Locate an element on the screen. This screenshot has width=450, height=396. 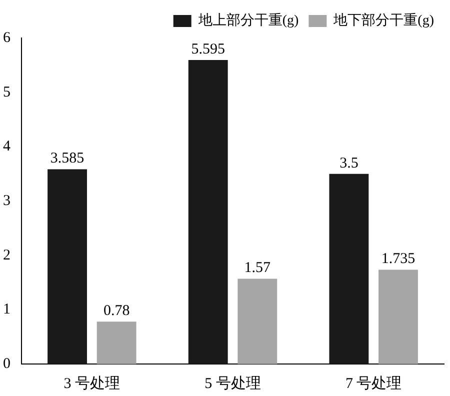
y-tick-label: 5 is located at coordinates (6, 92).